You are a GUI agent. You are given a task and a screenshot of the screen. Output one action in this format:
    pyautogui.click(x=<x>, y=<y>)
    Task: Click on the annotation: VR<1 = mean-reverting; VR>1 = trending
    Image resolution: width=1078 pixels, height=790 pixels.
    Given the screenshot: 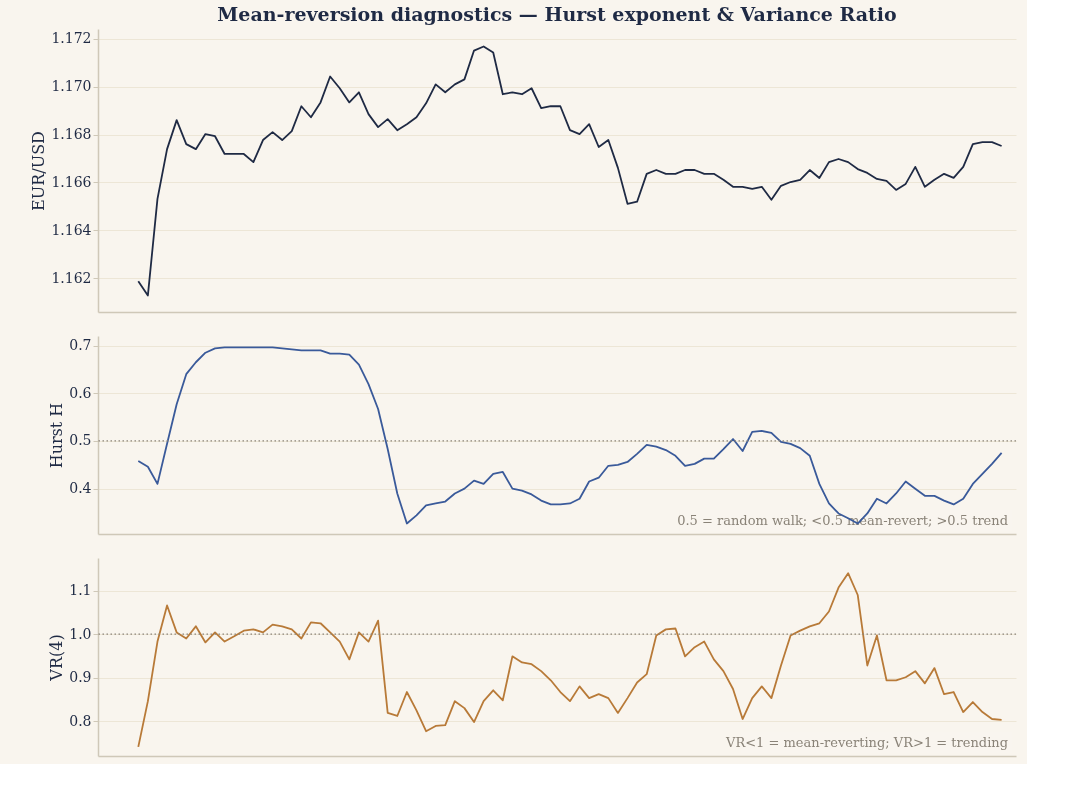 What is the action you would take?
    pyautogui.click(x=866, y=742)
    